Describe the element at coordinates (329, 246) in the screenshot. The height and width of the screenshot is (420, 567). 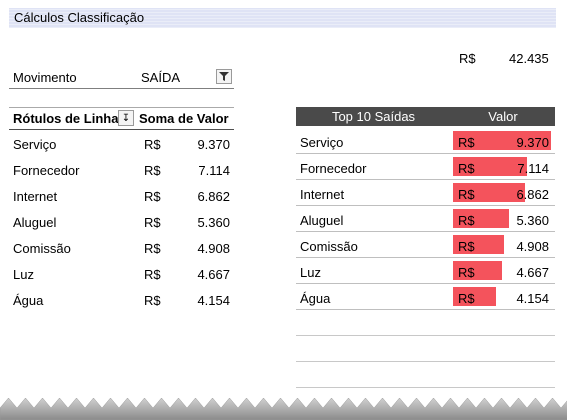
I see `top10-row-name: Comissão` at that location.